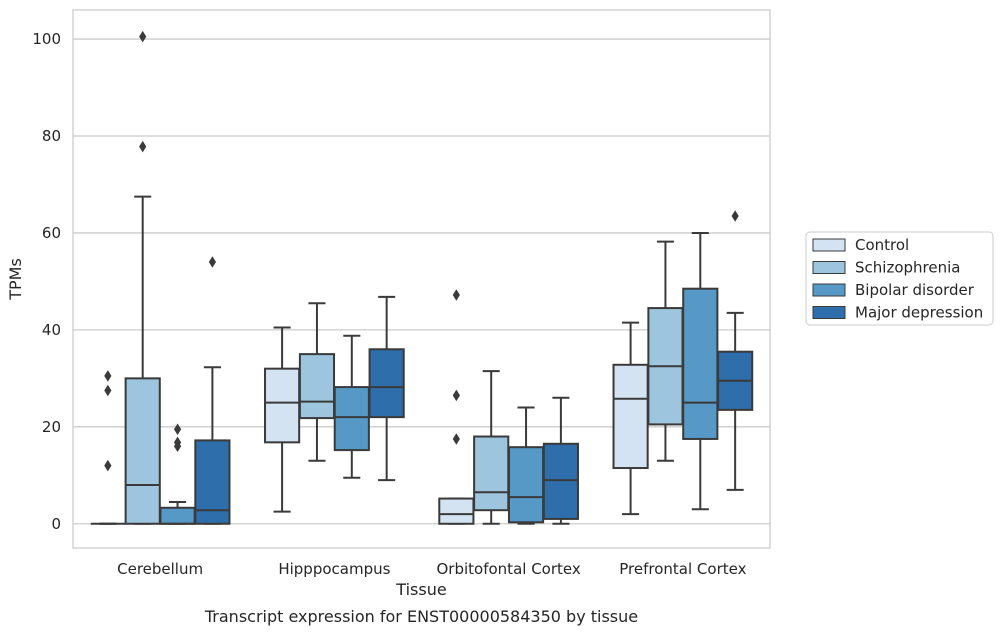 Image resolution: width=1002 pixels, height=634 pixels. What do you see at coordinates (160, 569) in the screenshot?
I see `x-tick-label: Cerebellum` at bounding box center [160, 569].